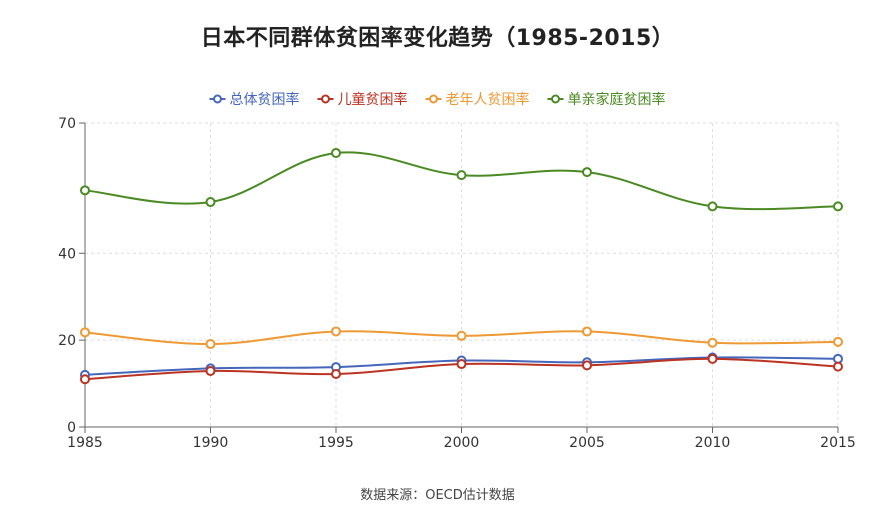 The height and width of the screenshot is (510, 875). I want to click on legend-item-1: 总体贫困率, so click(254, 99).